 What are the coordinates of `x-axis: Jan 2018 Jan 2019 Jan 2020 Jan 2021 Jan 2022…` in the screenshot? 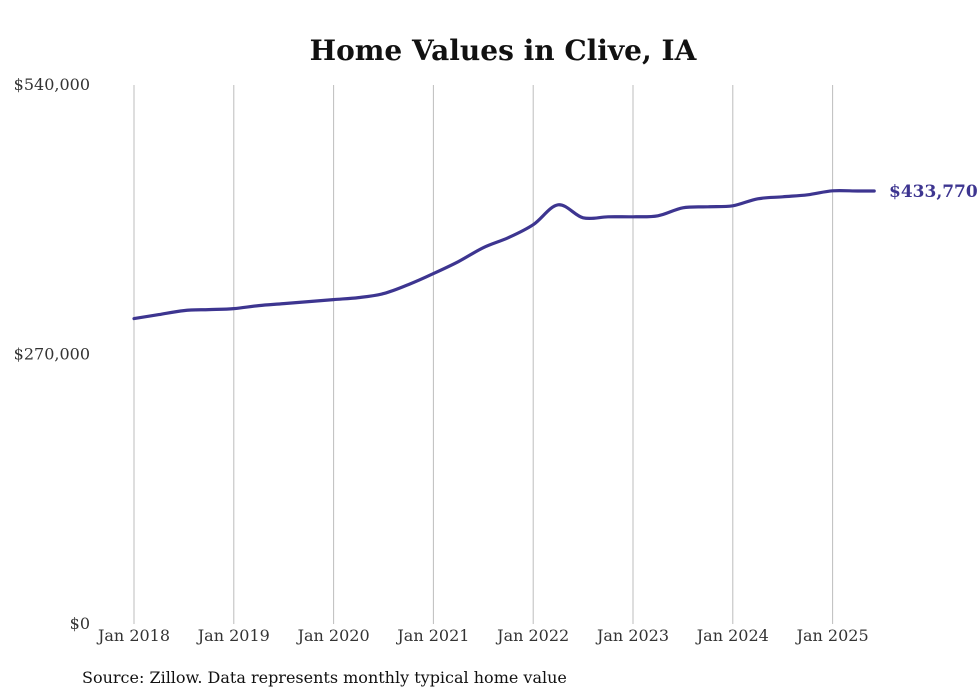 It's located at (482, 635).